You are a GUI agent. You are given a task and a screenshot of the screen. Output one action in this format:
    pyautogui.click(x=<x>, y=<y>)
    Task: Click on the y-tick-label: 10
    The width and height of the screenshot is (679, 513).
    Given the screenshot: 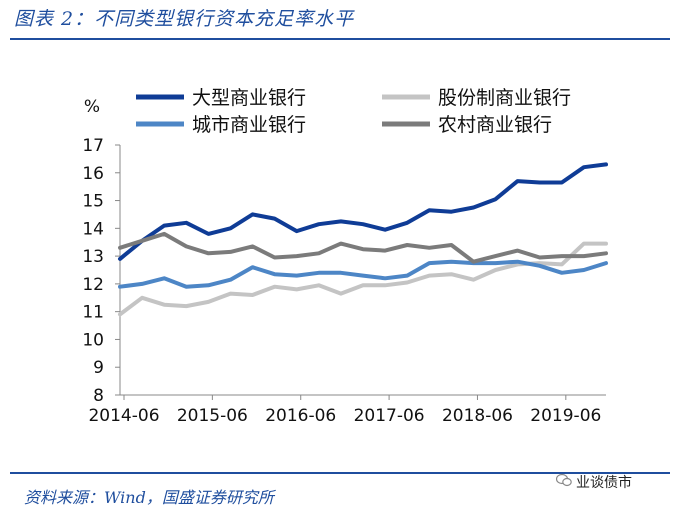 What is the action you would take?
    pyautogui.click(x=93, y=340)
    